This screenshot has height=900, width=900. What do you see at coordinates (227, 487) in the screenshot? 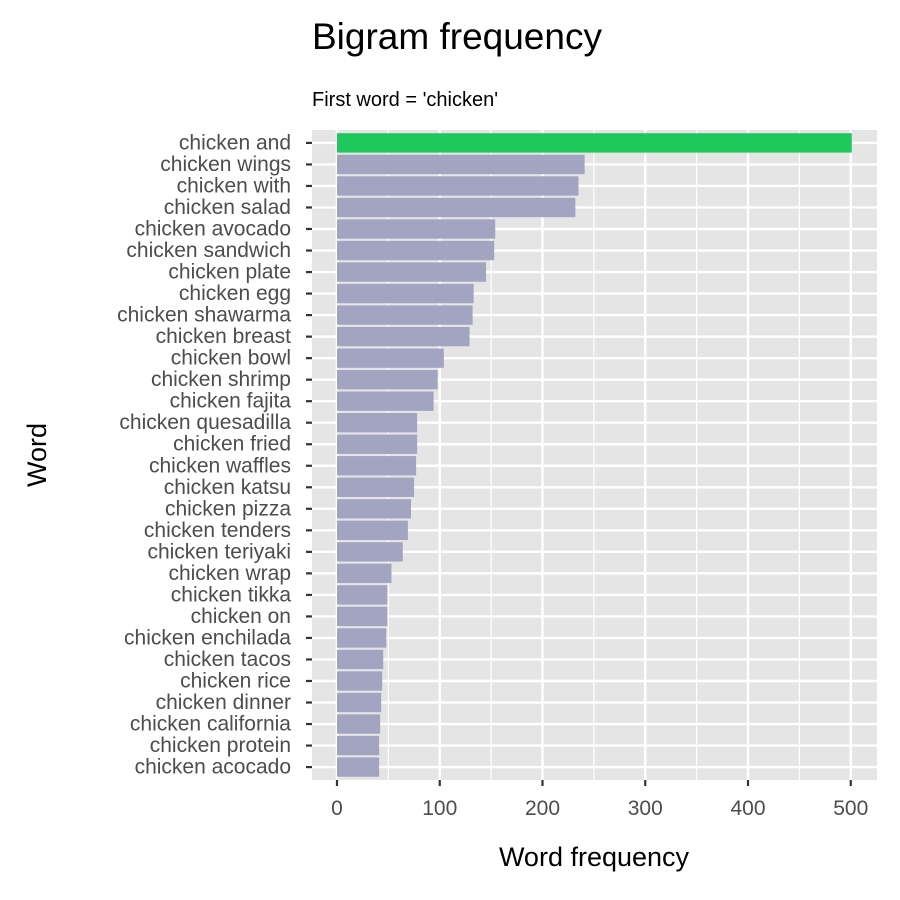
I see `y-tick-label: chicken katsu` at bounding box center [227, 487].